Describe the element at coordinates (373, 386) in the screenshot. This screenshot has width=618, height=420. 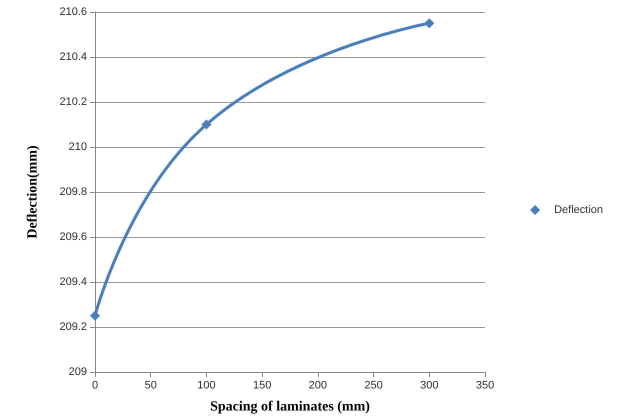
I see `x-tick-label: 250` at that location.